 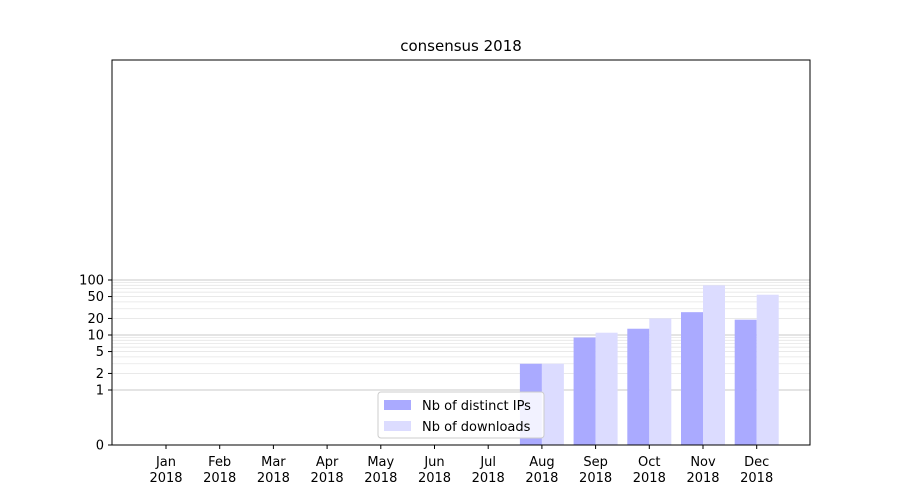 What do you see at coordinates (638, 386) in the screenshot?
I see `bar-distinct-ips-oct` at bounding box center [638, 386].